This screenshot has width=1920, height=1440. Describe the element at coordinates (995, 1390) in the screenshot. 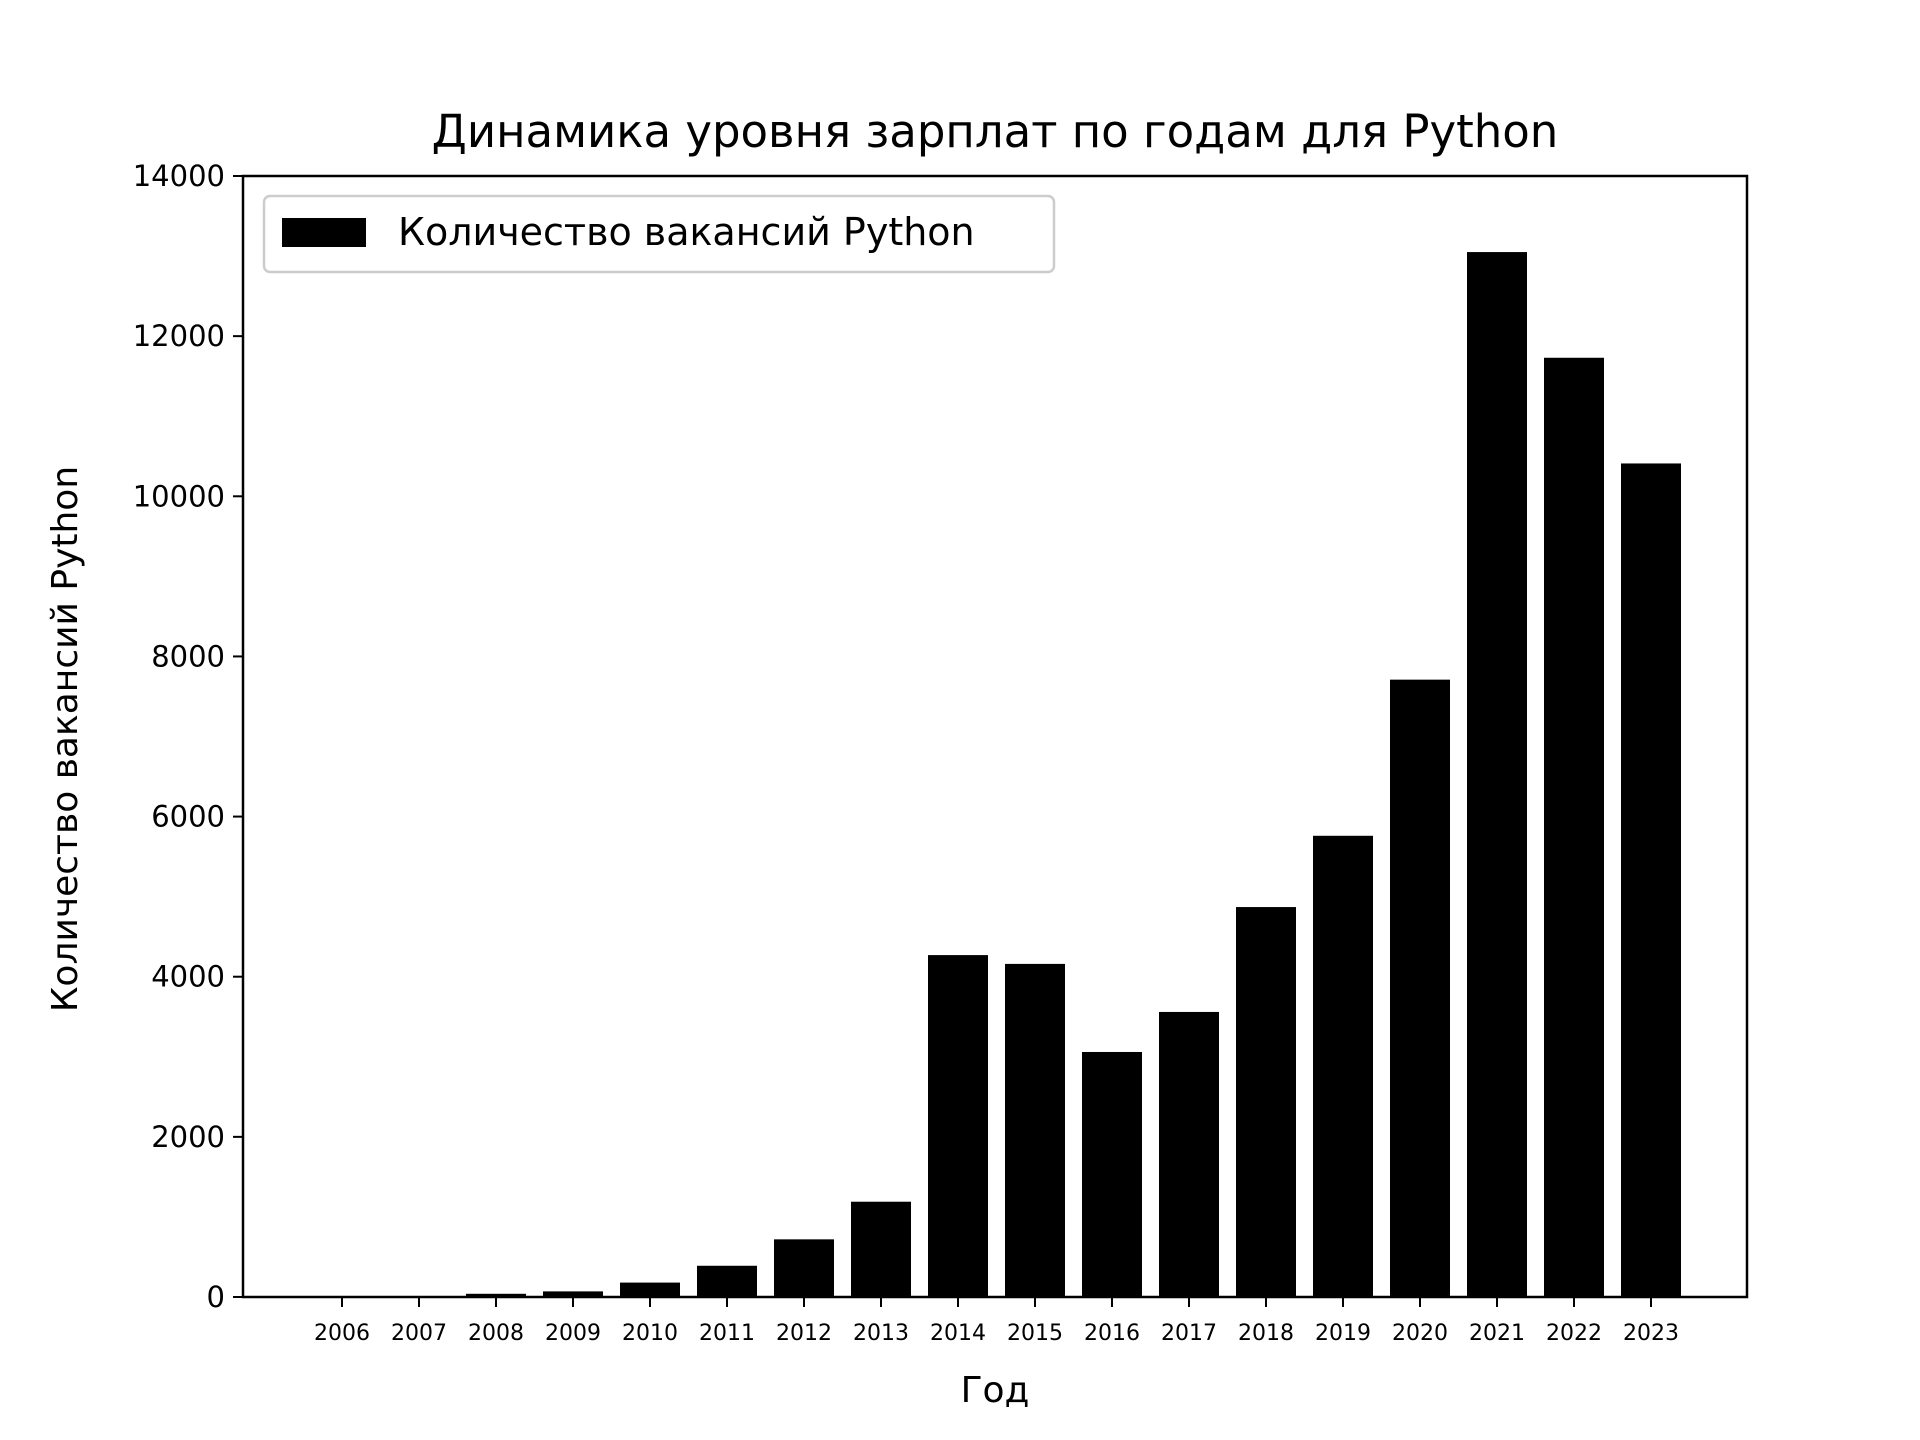

I see `x-axis-label: Год` at that location.